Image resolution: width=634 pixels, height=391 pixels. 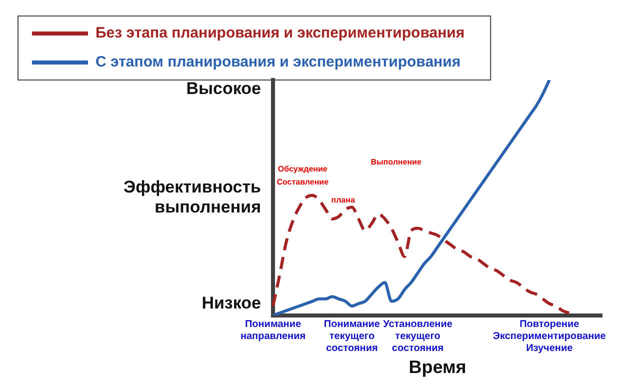 What do you see at coordinates (352, 336) in the screenshot?
I see `x-tick-label: Понимание текущего состояния` at bounding box center [352, 336].